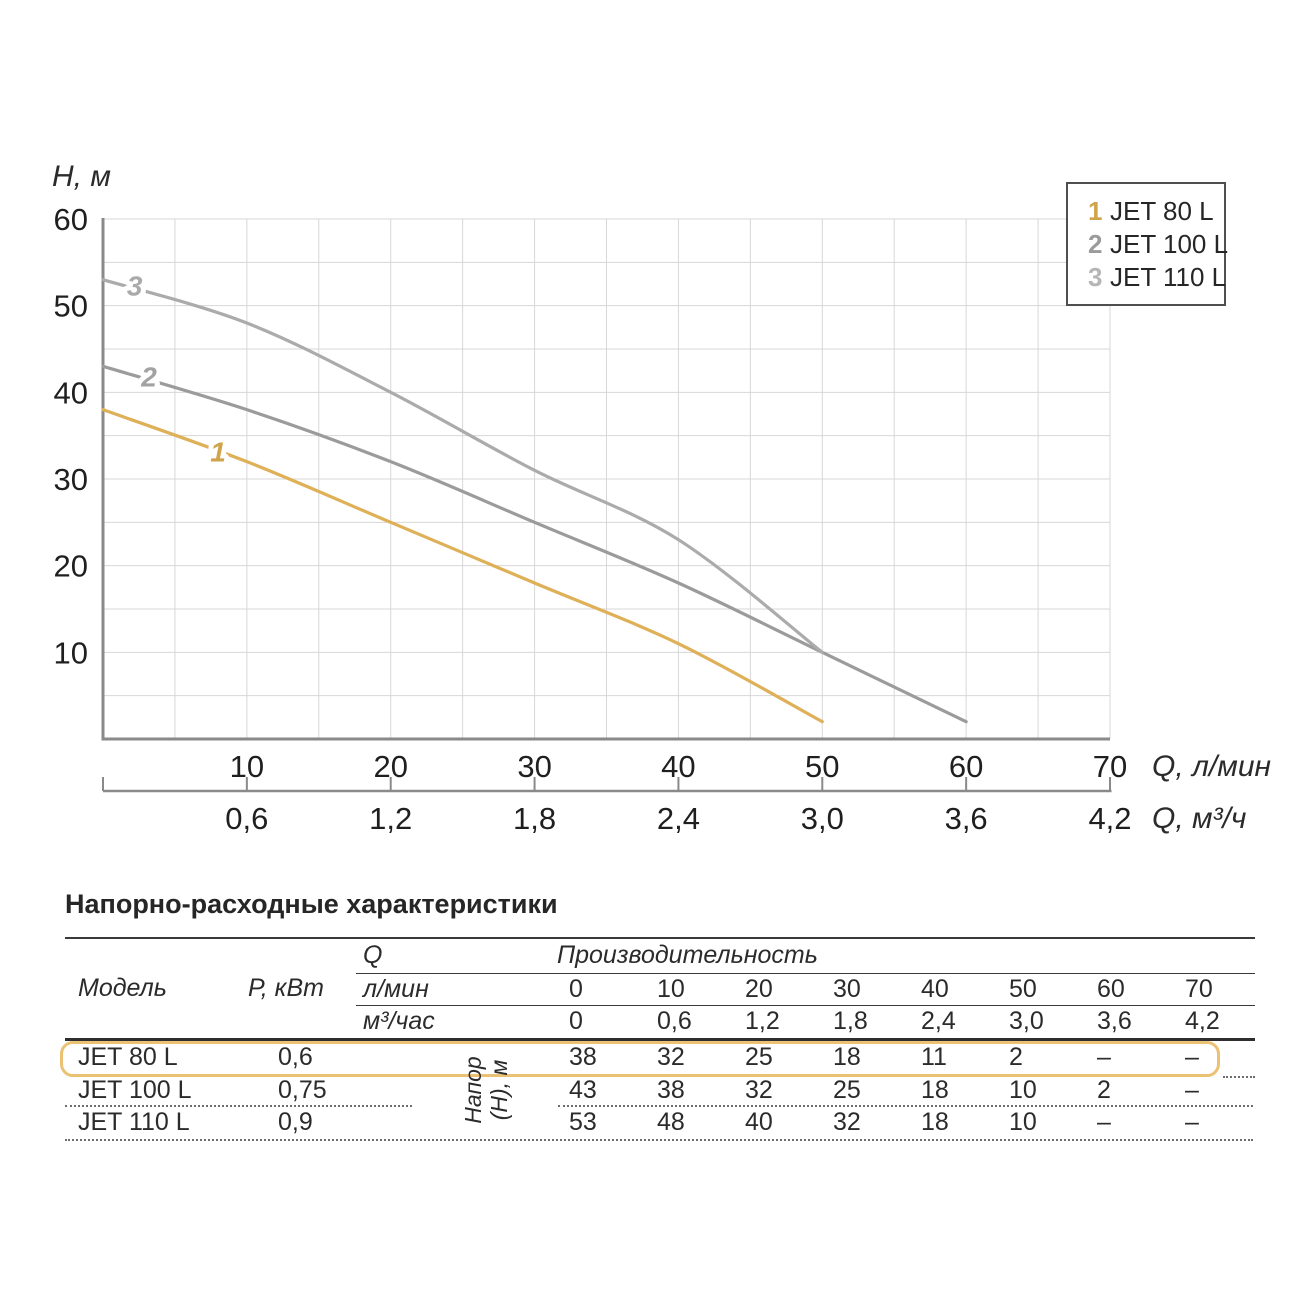 The image size is (1300, 1300). What do you see at coordinates (399, 1021) in the screenshot?
I see `unit-label-m3h: м³/час` at bounding box center [399, 1021].